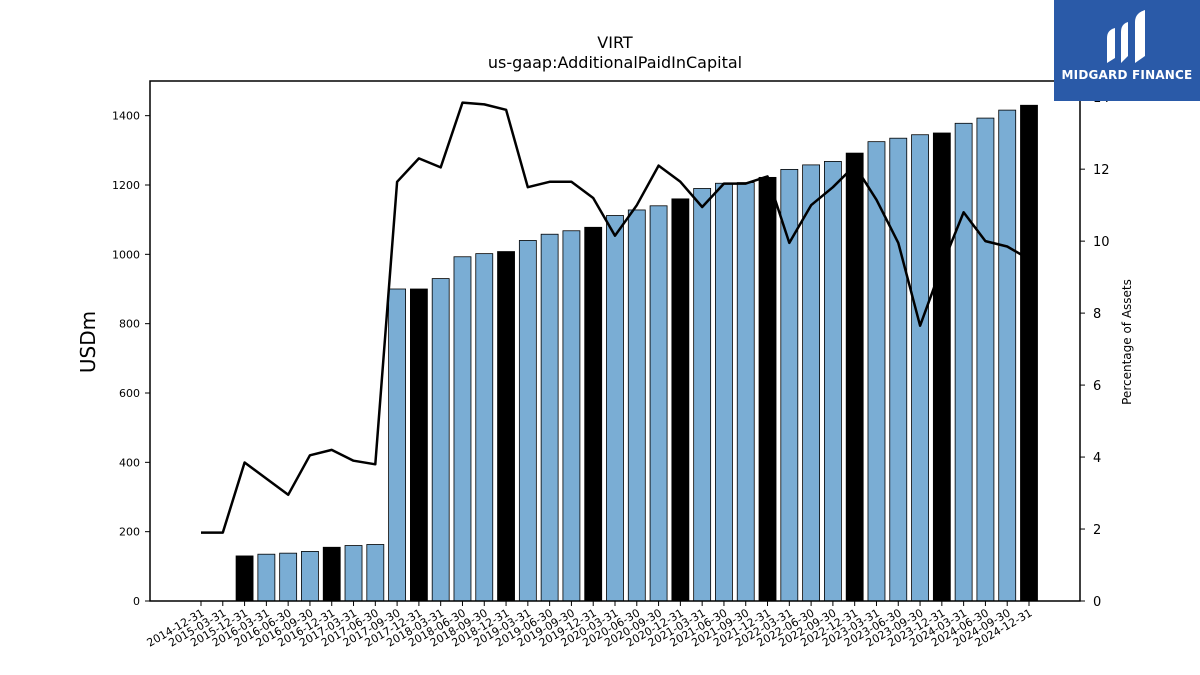  Describe the element at coordinates (615, 62) in the screenshot. I see `chart-subtitle: us-gaap:AdditionalPaidInCapital` at that location.